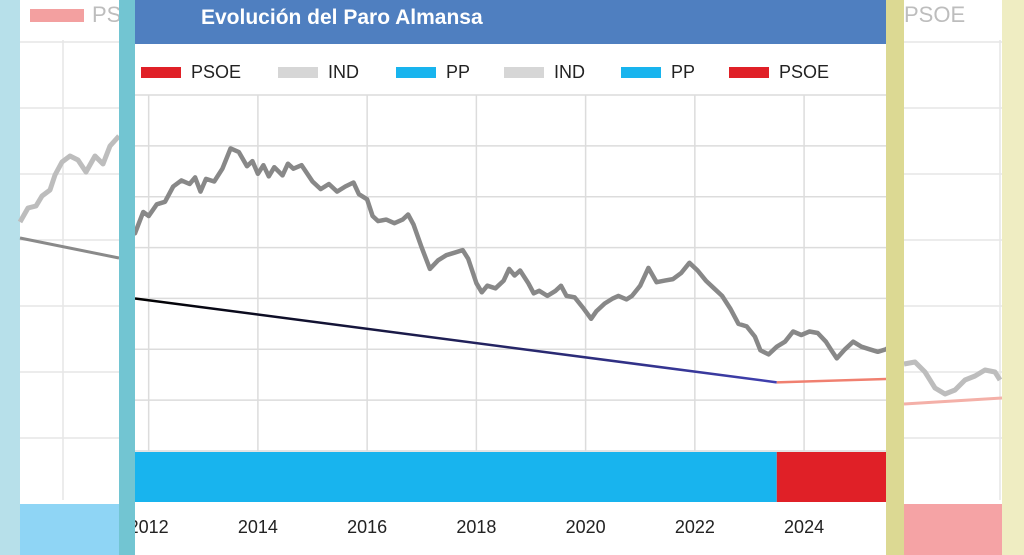 This screenshot has width=1024, height=555. I want to click on card-right-border, so click(895, 277).